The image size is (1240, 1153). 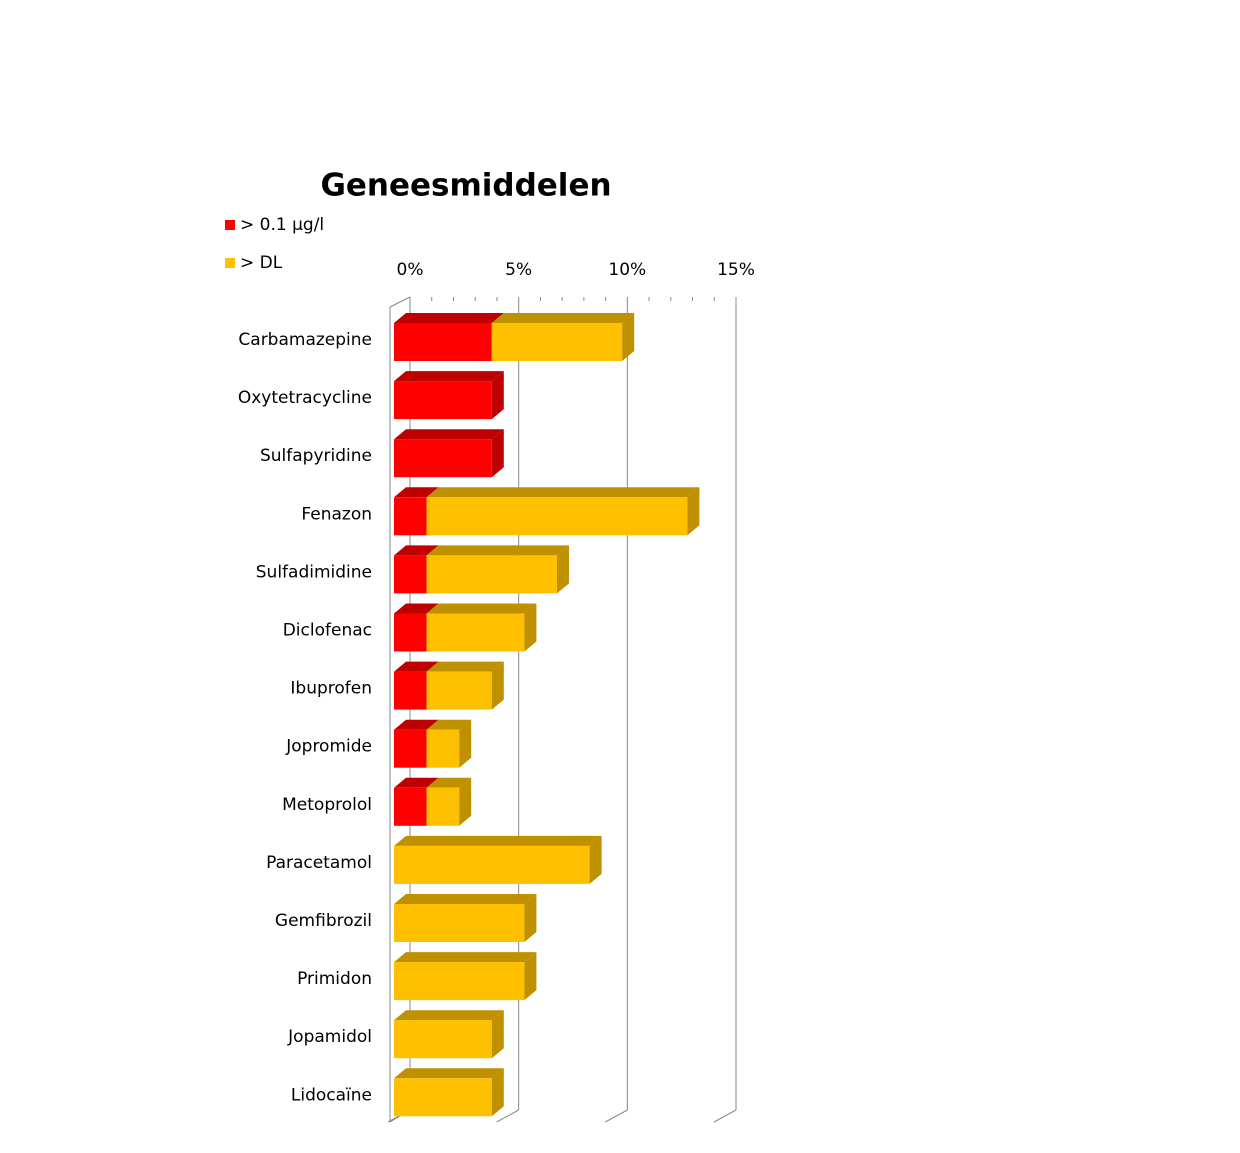 What do you see at coordinates (282, 225) in the screenshot?
I see `legend-label: > 0.1 µg/l` at bounding box center [282, 225].